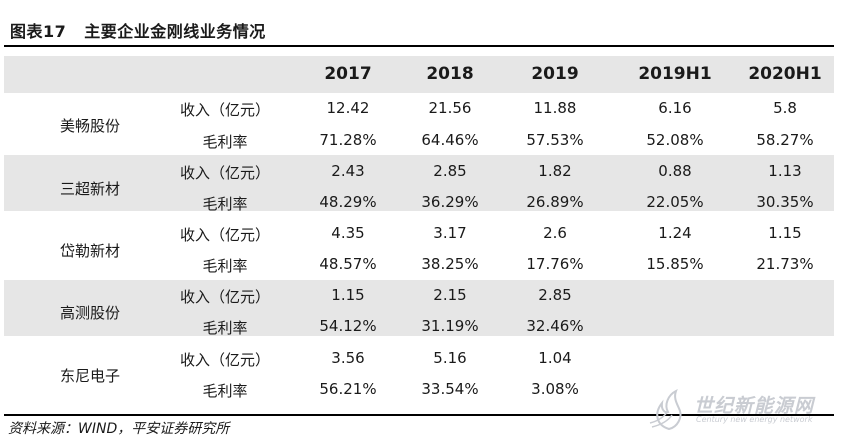  I want to click on table-cell: 58.27%, so click(785, 140).